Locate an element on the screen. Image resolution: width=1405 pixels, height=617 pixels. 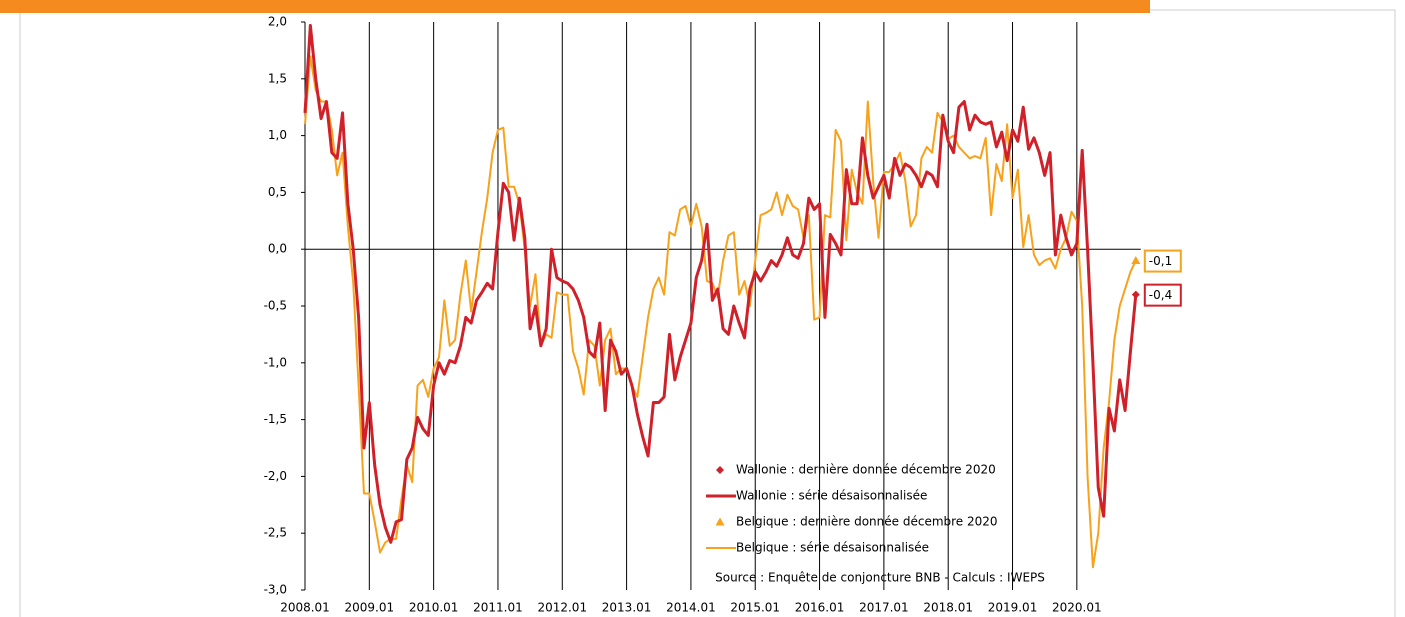
x-tick-label: 2011.01 is located at coordinates (498, 608).